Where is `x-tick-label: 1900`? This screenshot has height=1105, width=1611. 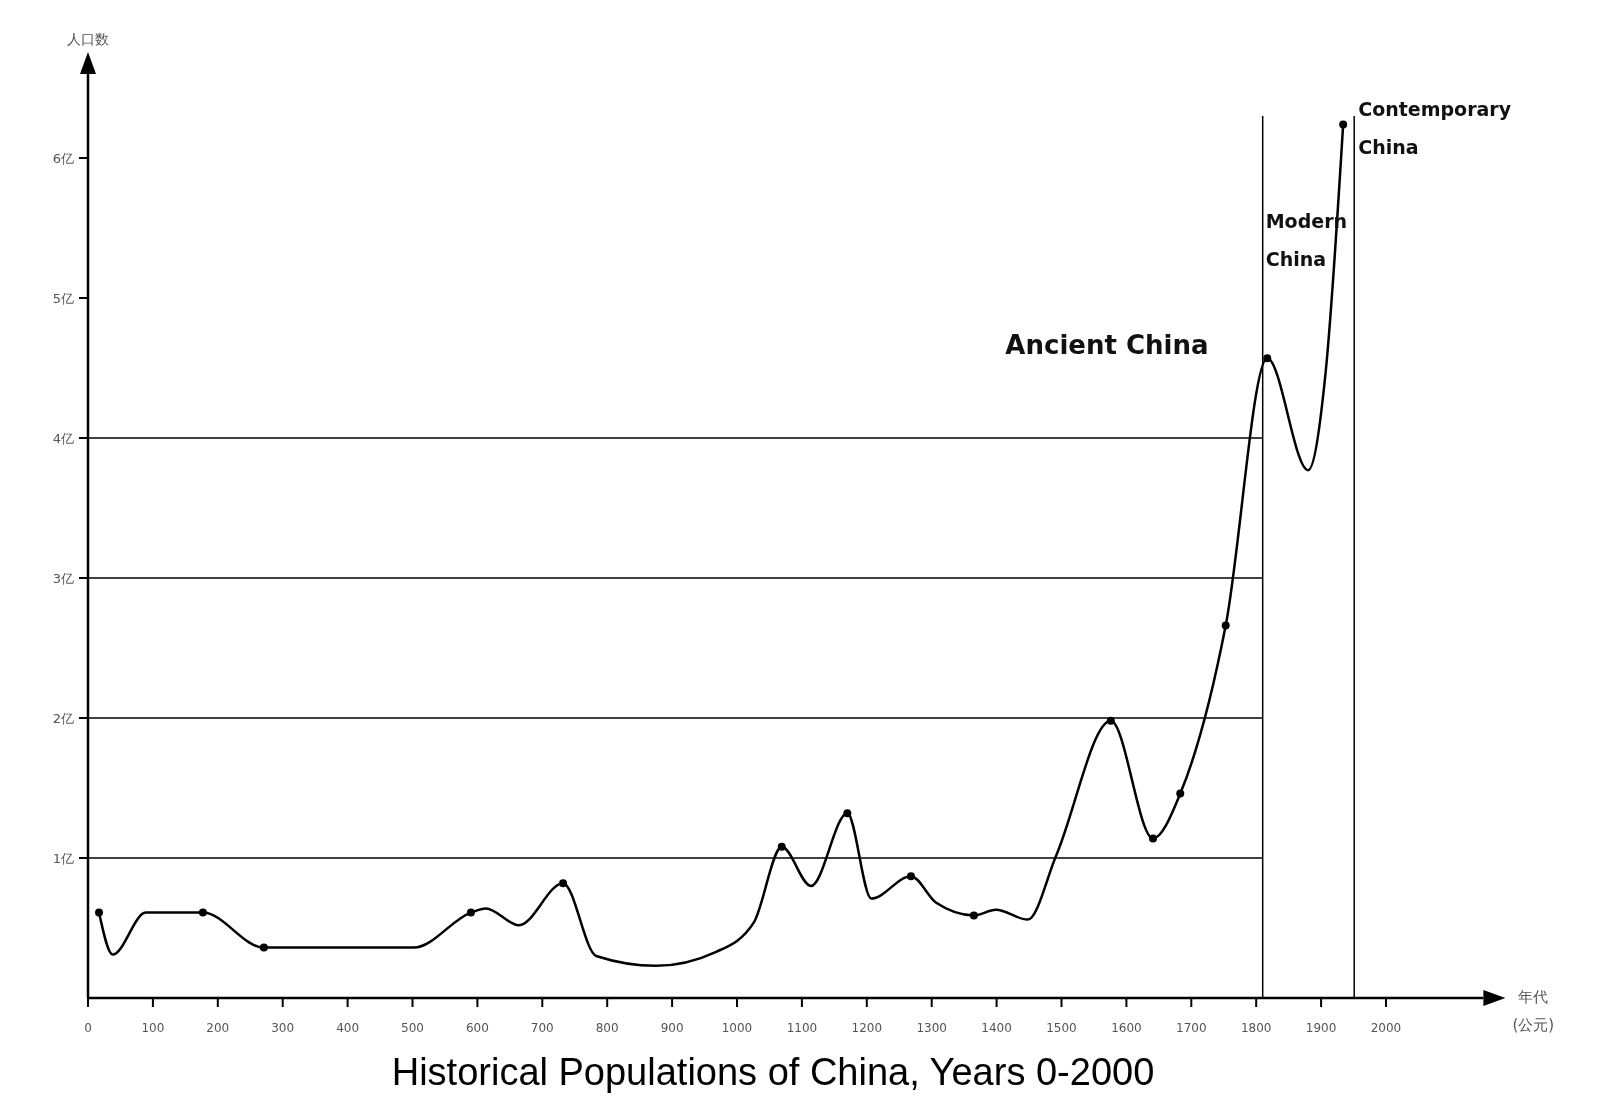 x-tick-label: 1900 is located at coordinates (1321, 1028).